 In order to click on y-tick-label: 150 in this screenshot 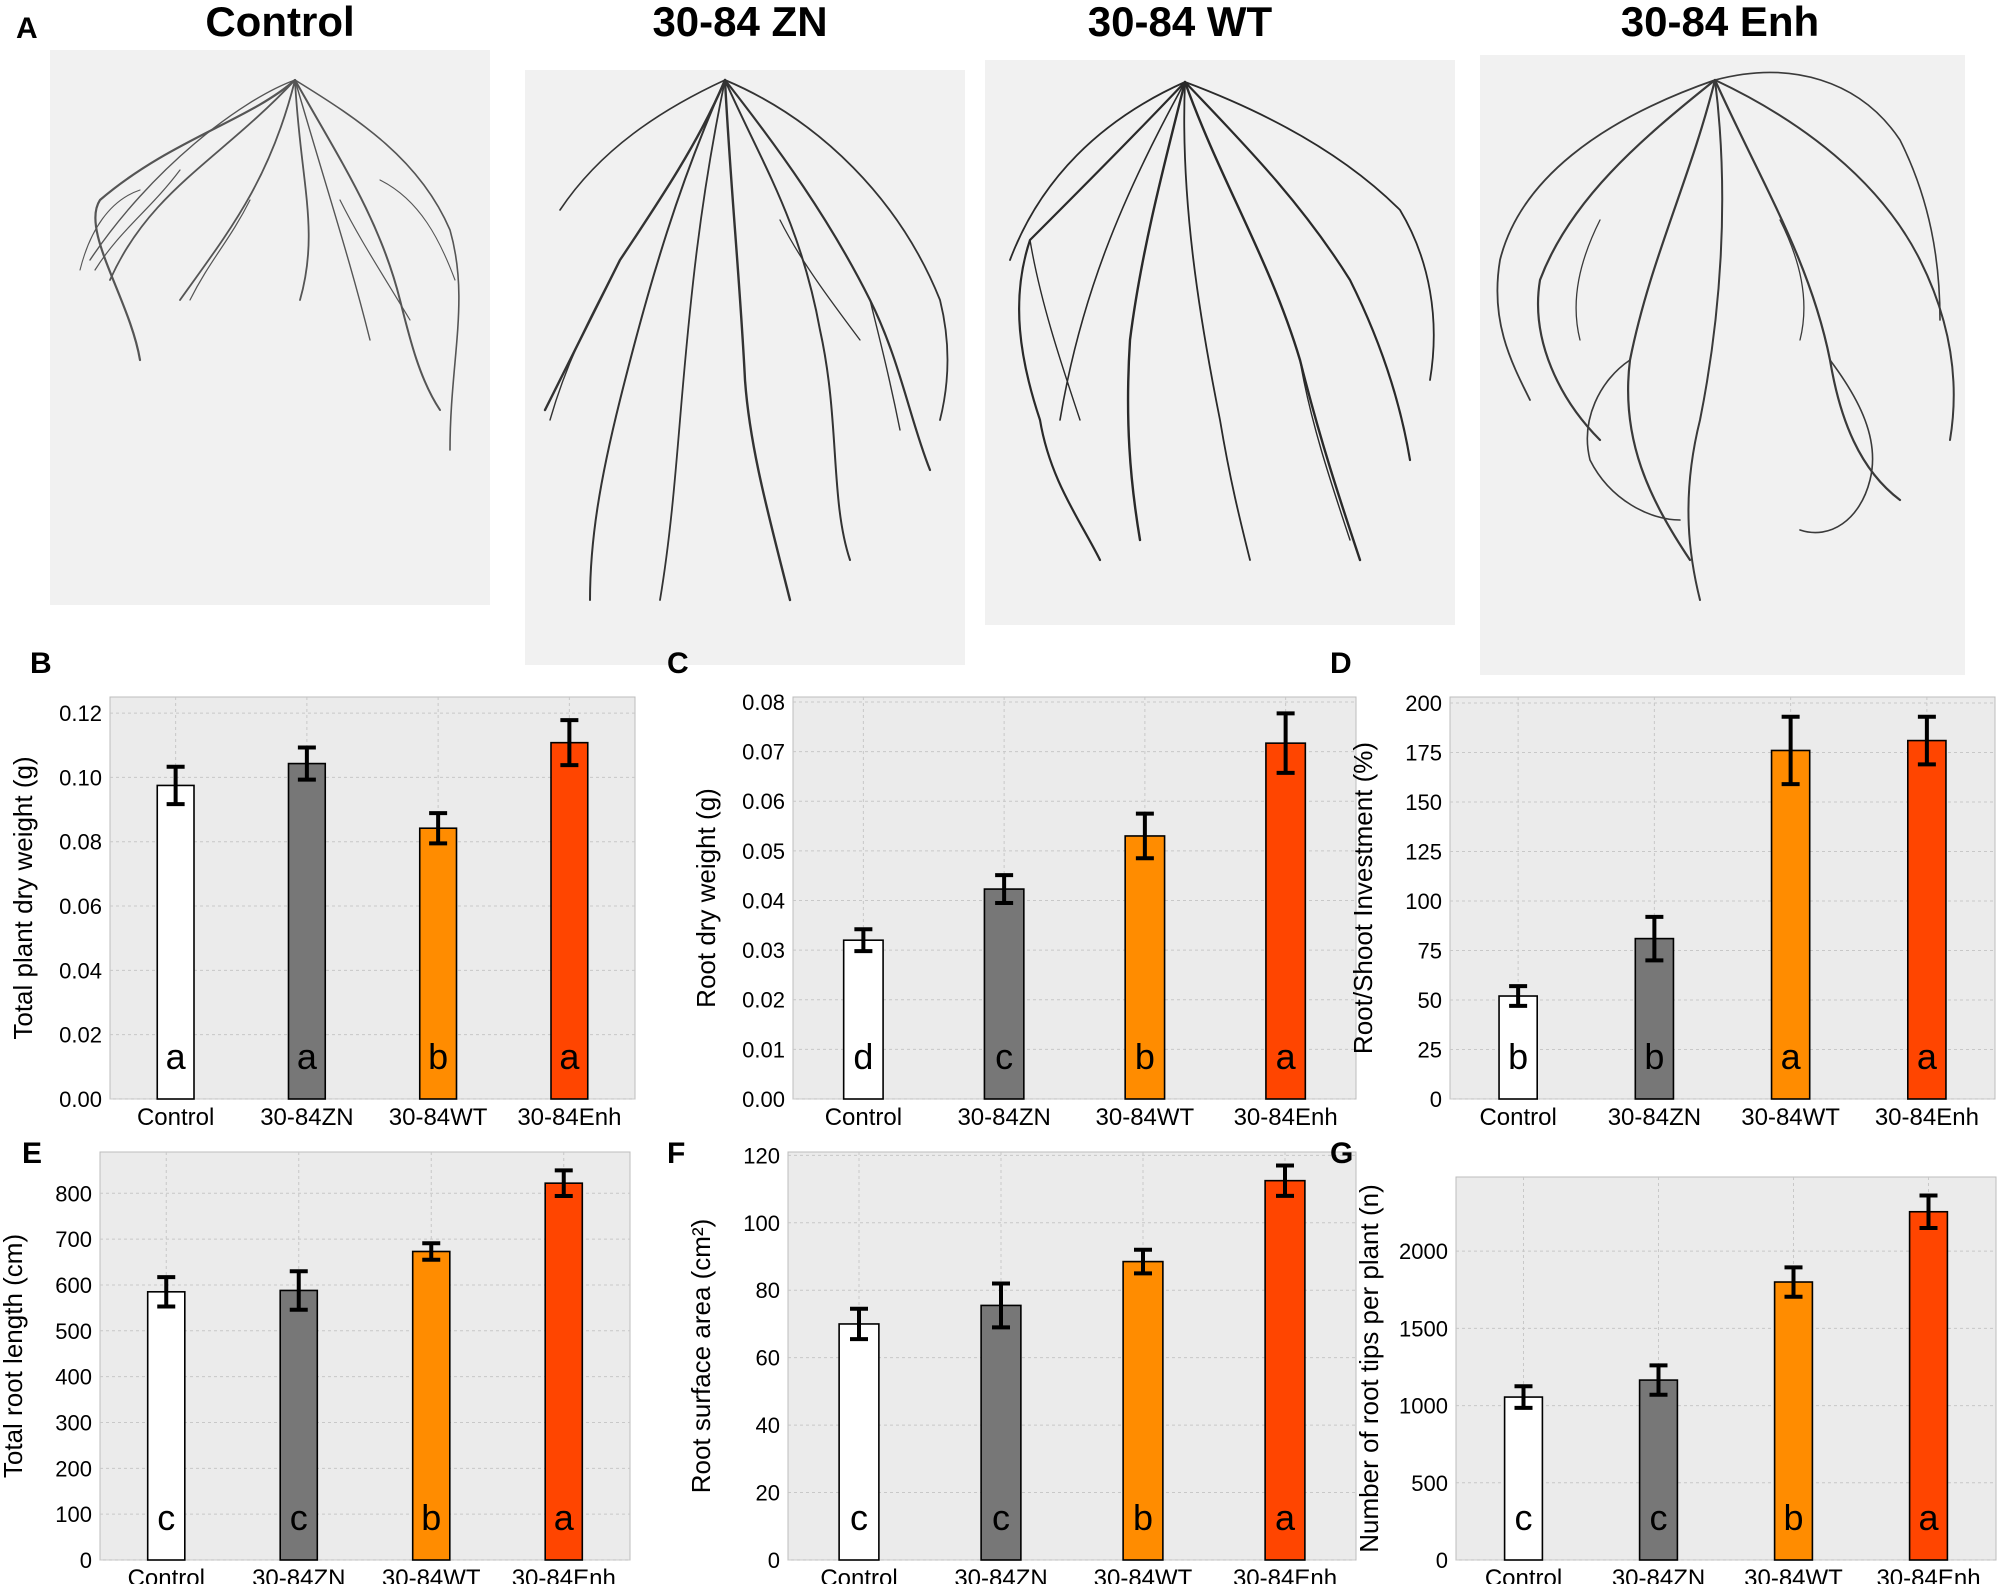, I will do `click(1423, 802)`.